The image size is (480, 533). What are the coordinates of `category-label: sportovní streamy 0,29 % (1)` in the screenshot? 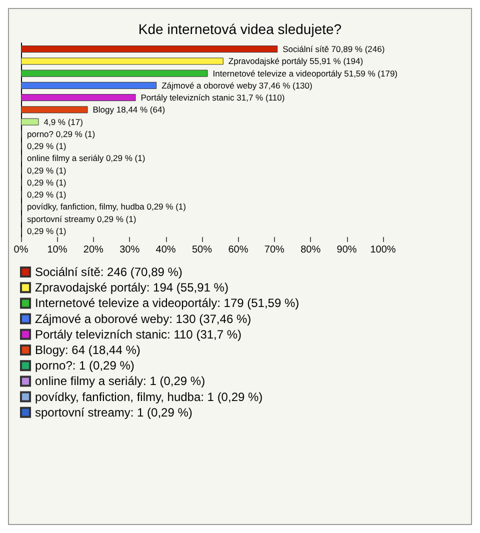 It's located at (81, 219).